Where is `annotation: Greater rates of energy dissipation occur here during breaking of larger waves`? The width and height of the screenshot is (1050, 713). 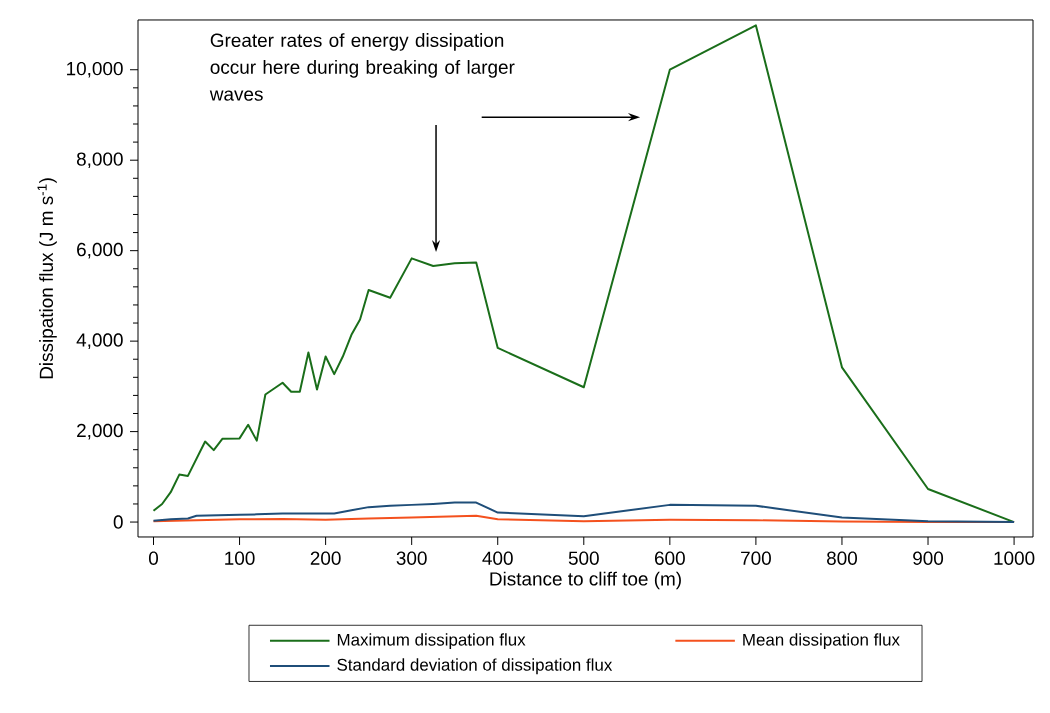
annotation: Greater rates of energy dissipation occur here during breaking of larger waves is located at coordinates (362, 67).